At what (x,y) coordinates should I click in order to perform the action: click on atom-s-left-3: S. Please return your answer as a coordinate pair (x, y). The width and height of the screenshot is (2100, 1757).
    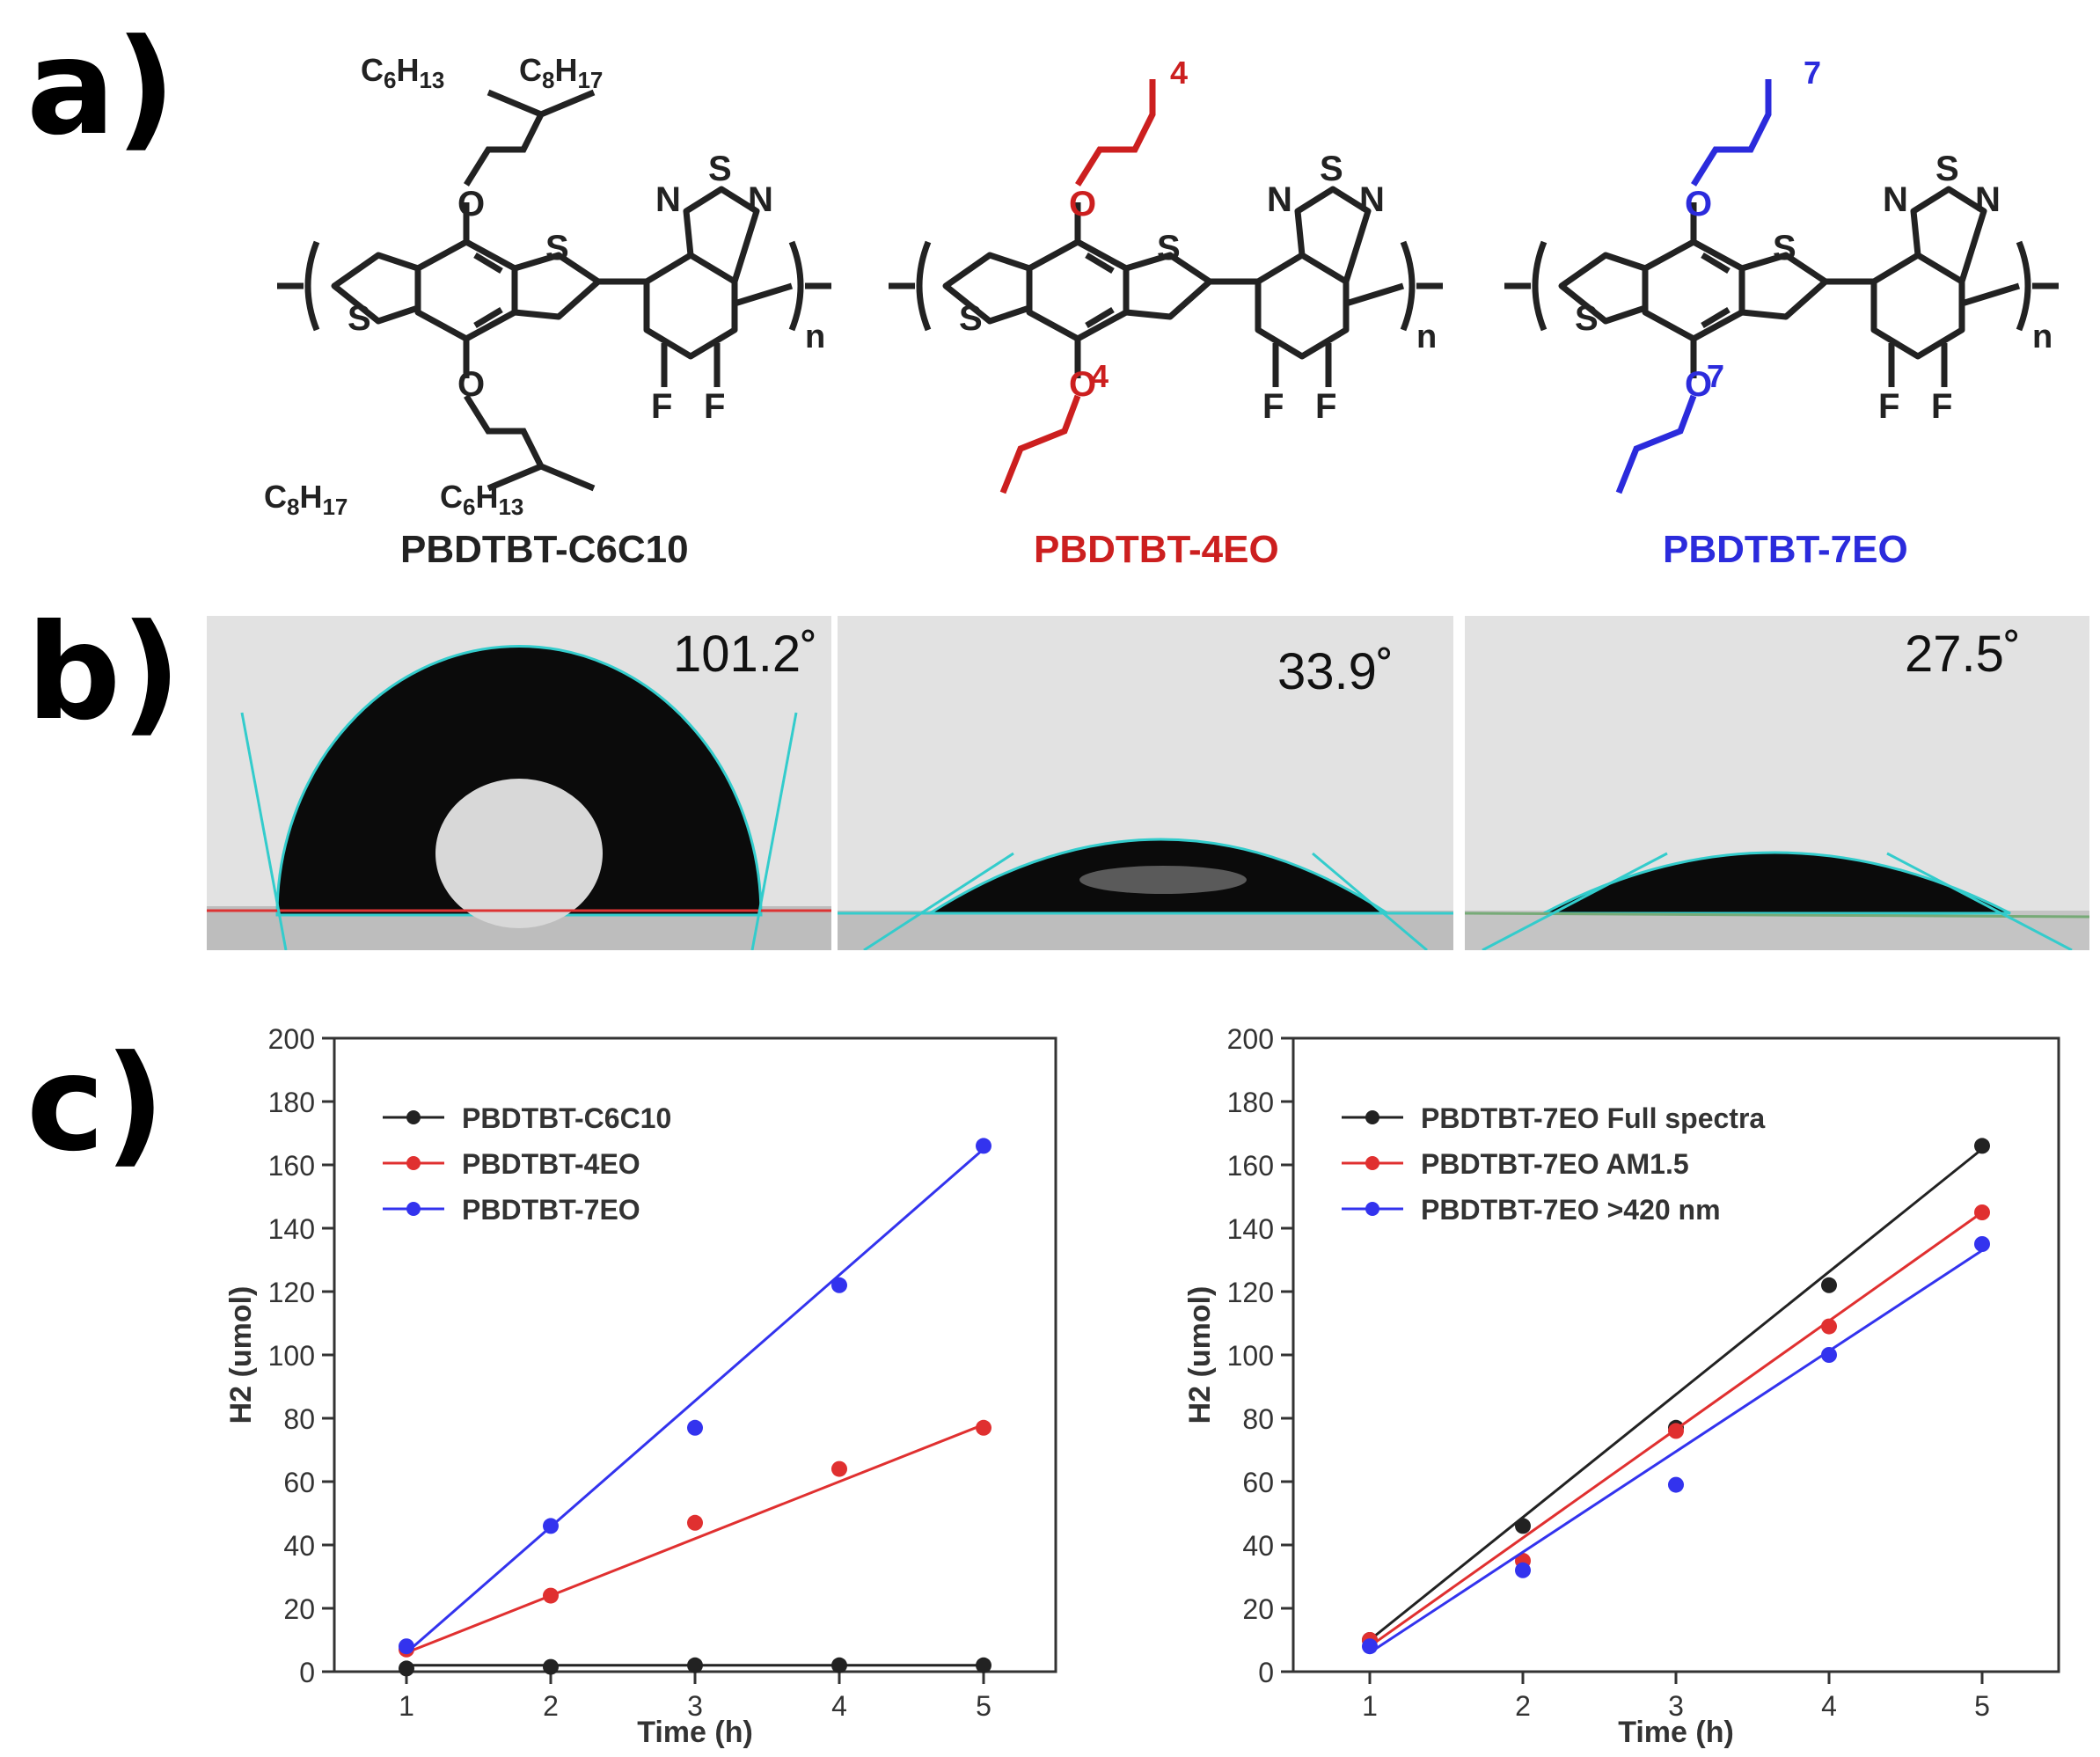
    Looking at the image, I should click on (1587, 318).